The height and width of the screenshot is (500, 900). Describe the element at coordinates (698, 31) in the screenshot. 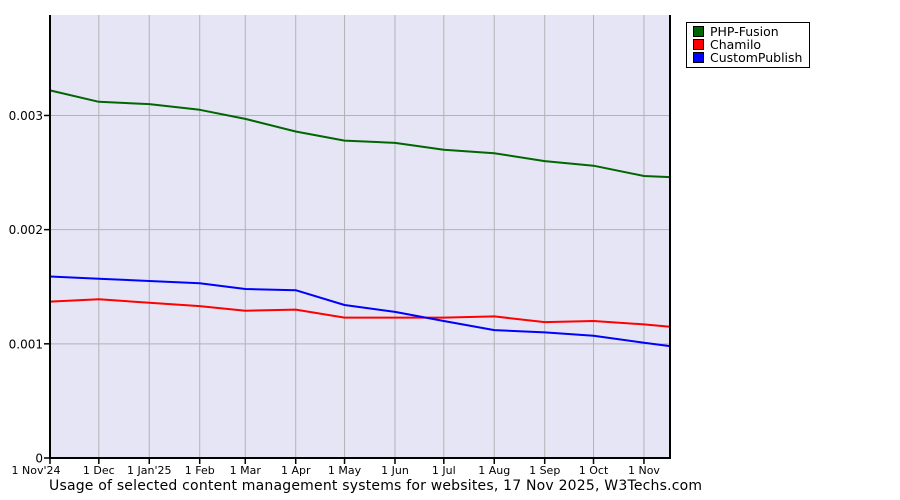

I see `legend-swatch-php-fusion` at that location.